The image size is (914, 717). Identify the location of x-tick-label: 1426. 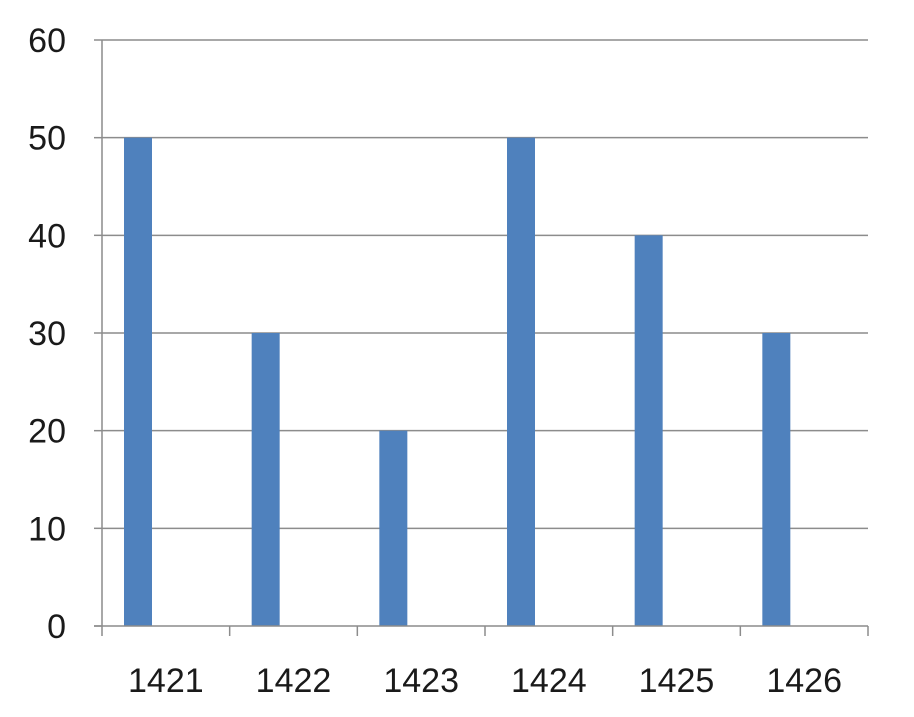
(804, 681).